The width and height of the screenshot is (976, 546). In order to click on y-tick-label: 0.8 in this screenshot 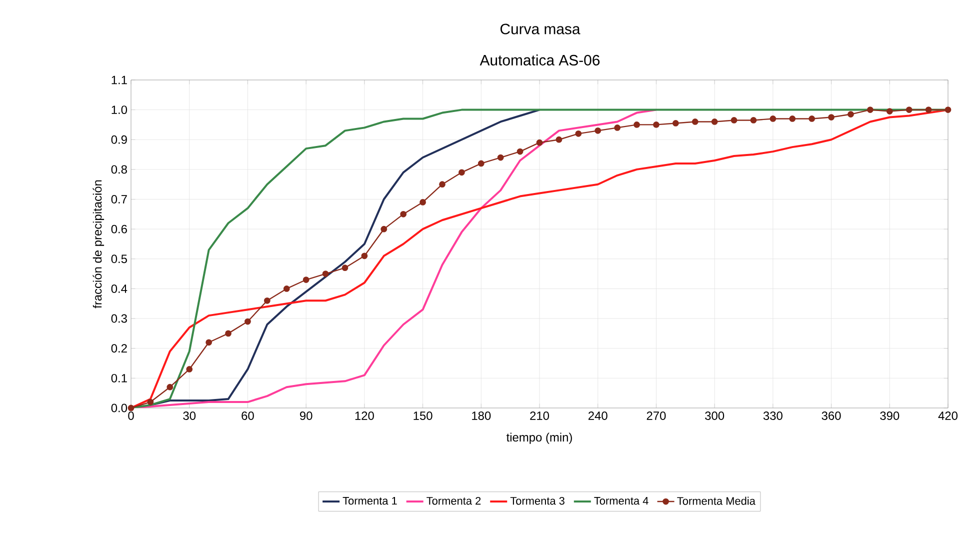, I will do `click(119, 169)`.